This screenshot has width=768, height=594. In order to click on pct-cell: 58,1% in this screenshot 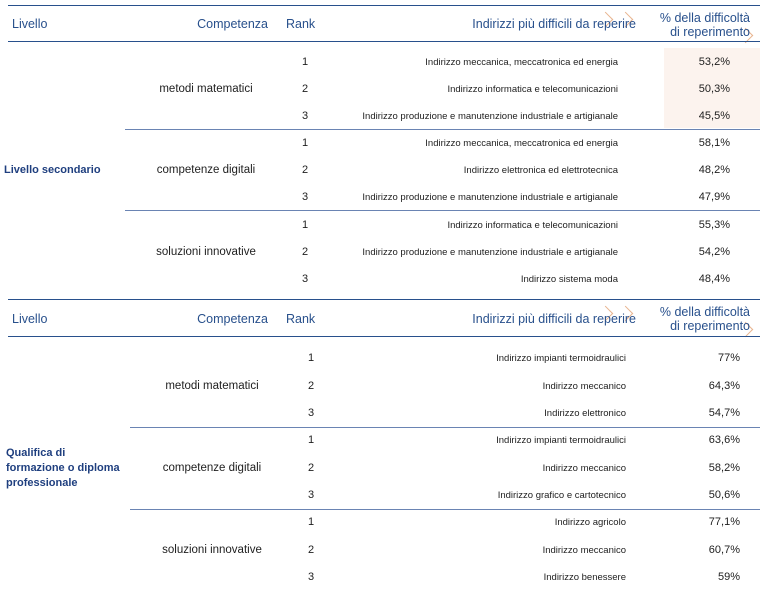, I will do `click(714, 143)`.